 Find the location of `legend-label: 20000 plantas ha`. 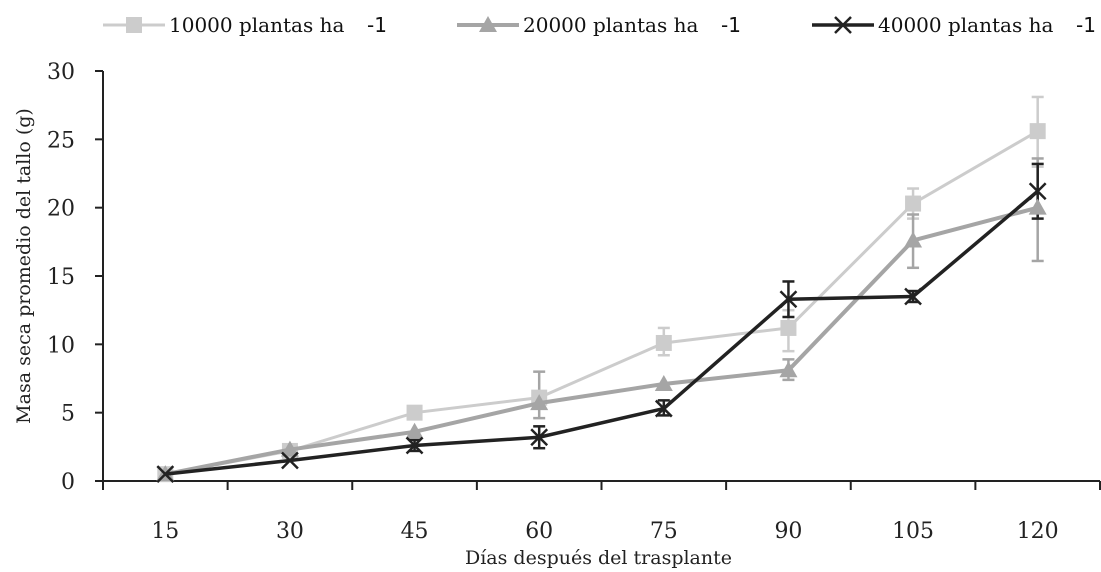

legend-label: 20000 plantas ha is located at coordinates (610, 25).